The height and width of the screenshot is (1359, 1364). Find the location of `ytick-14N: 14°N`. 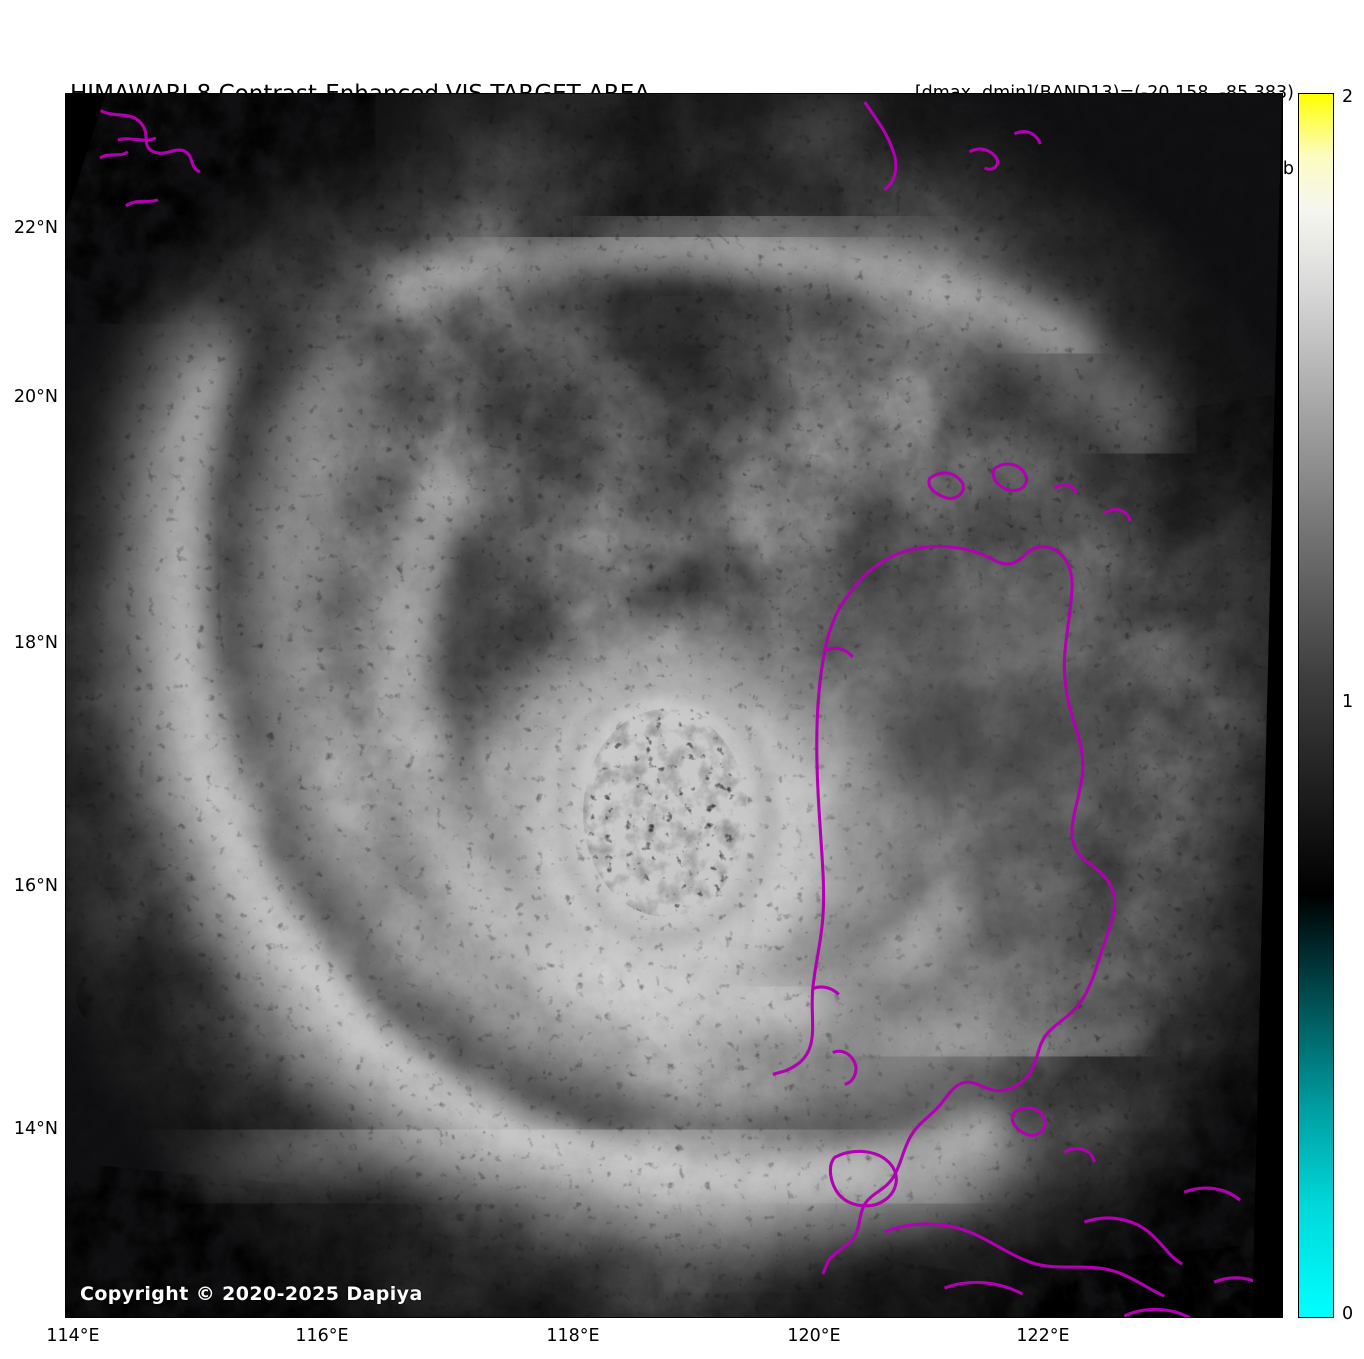

ytick-14N: 14°N is located at coordinates (35, 1129).